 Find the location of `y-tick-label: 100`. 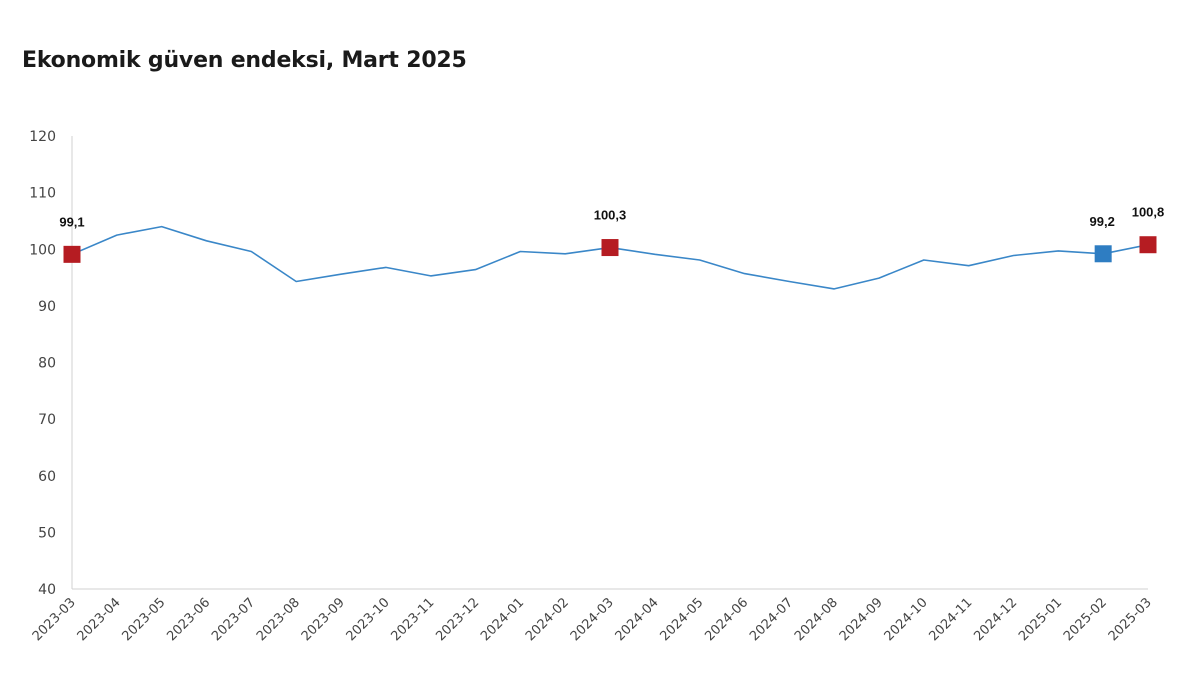

y-tick-label: 100 is located at coordinates (42, 250).